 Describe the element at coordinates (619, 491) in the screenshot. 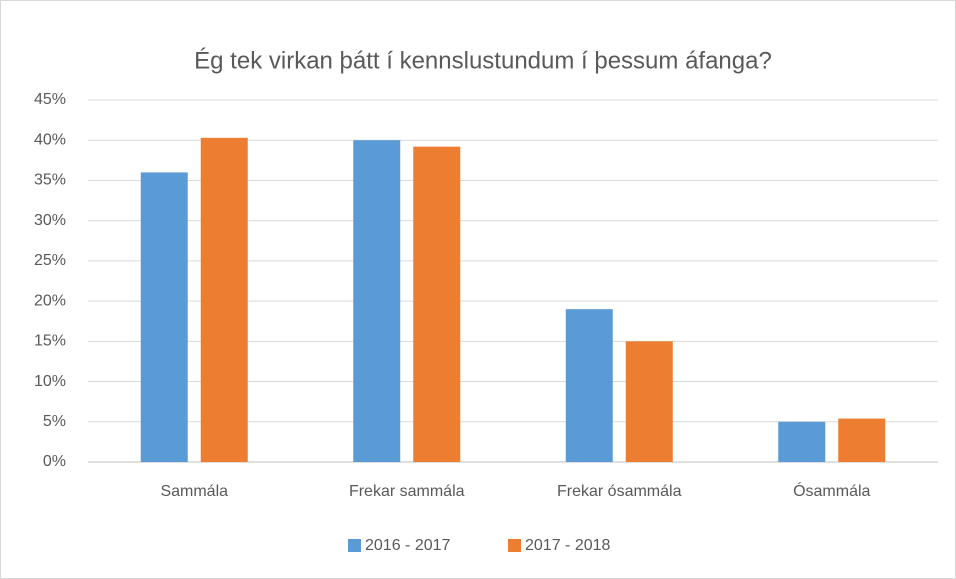

I see `x-tick-label: Frekar ósammála` at that location.